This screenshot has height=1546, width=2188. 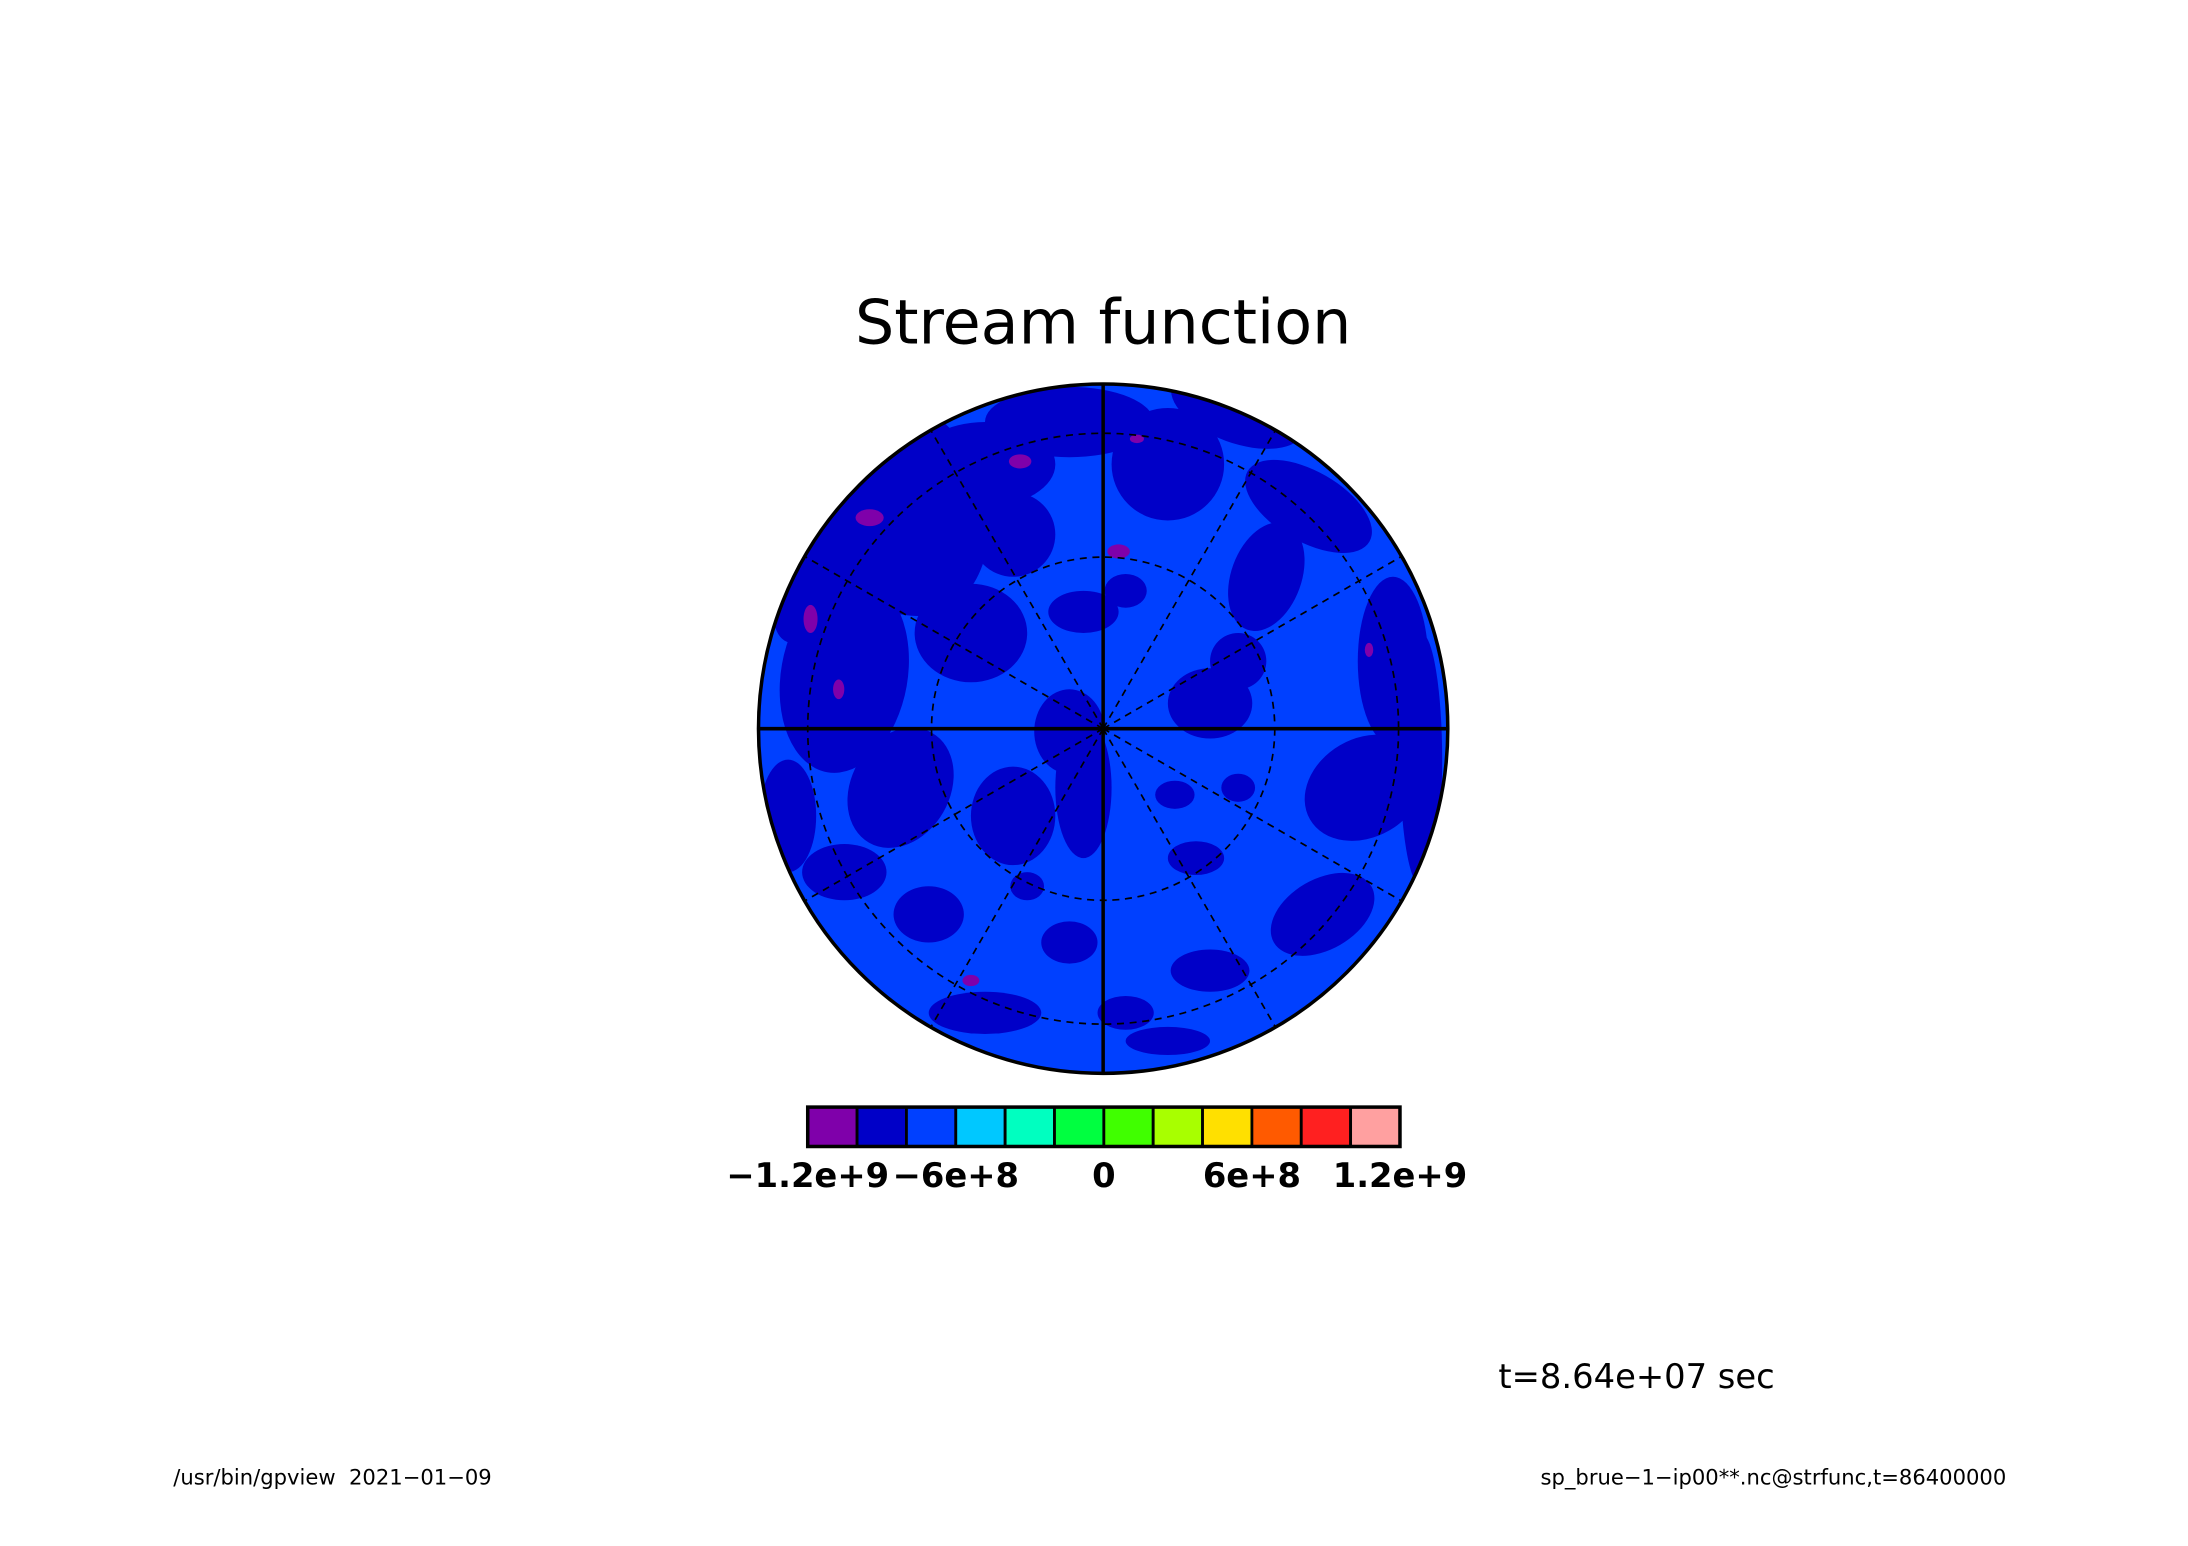 What do you see at coordinates (807, 1175) in the screenshot?
I see `colorbar-tick-label: −1.2e+9` at bounding box center [807, 1175].